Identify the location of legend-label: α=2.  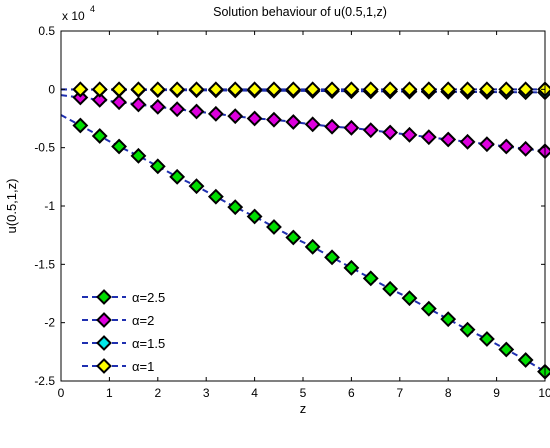
(143, 320).